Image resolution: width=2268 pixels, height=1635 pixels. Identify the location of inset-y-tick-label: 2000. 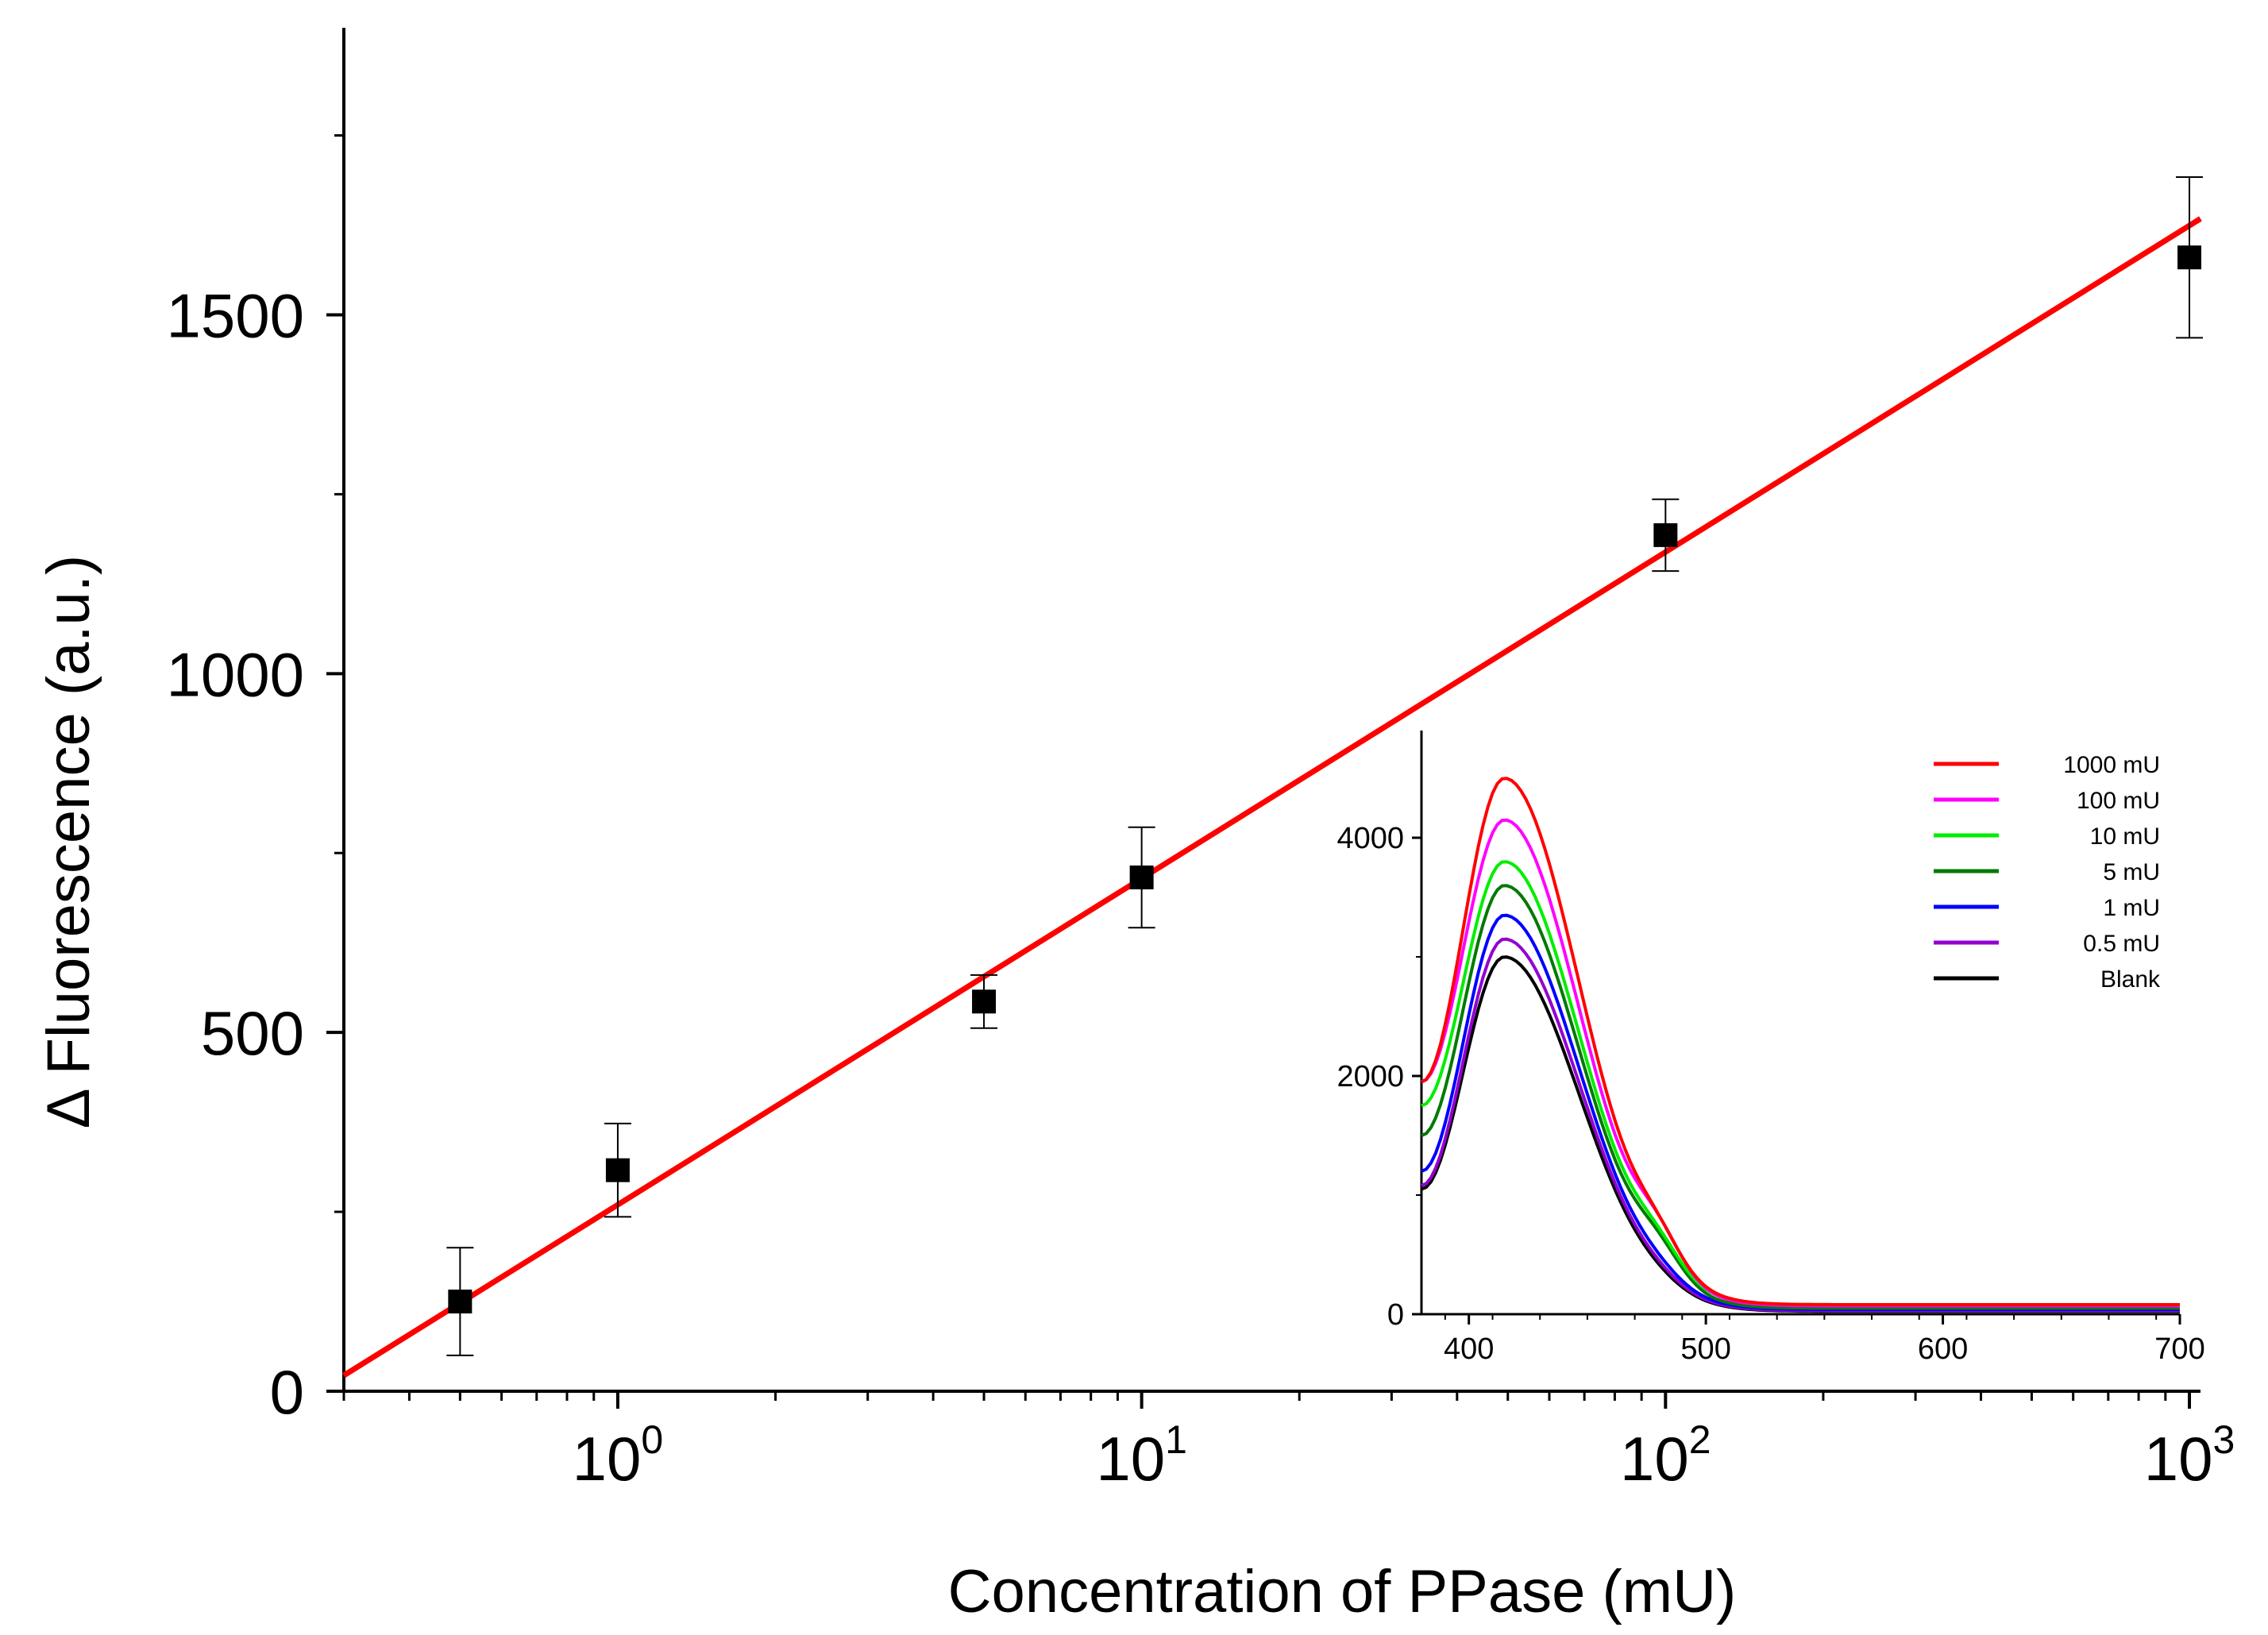
(1370, 1076).